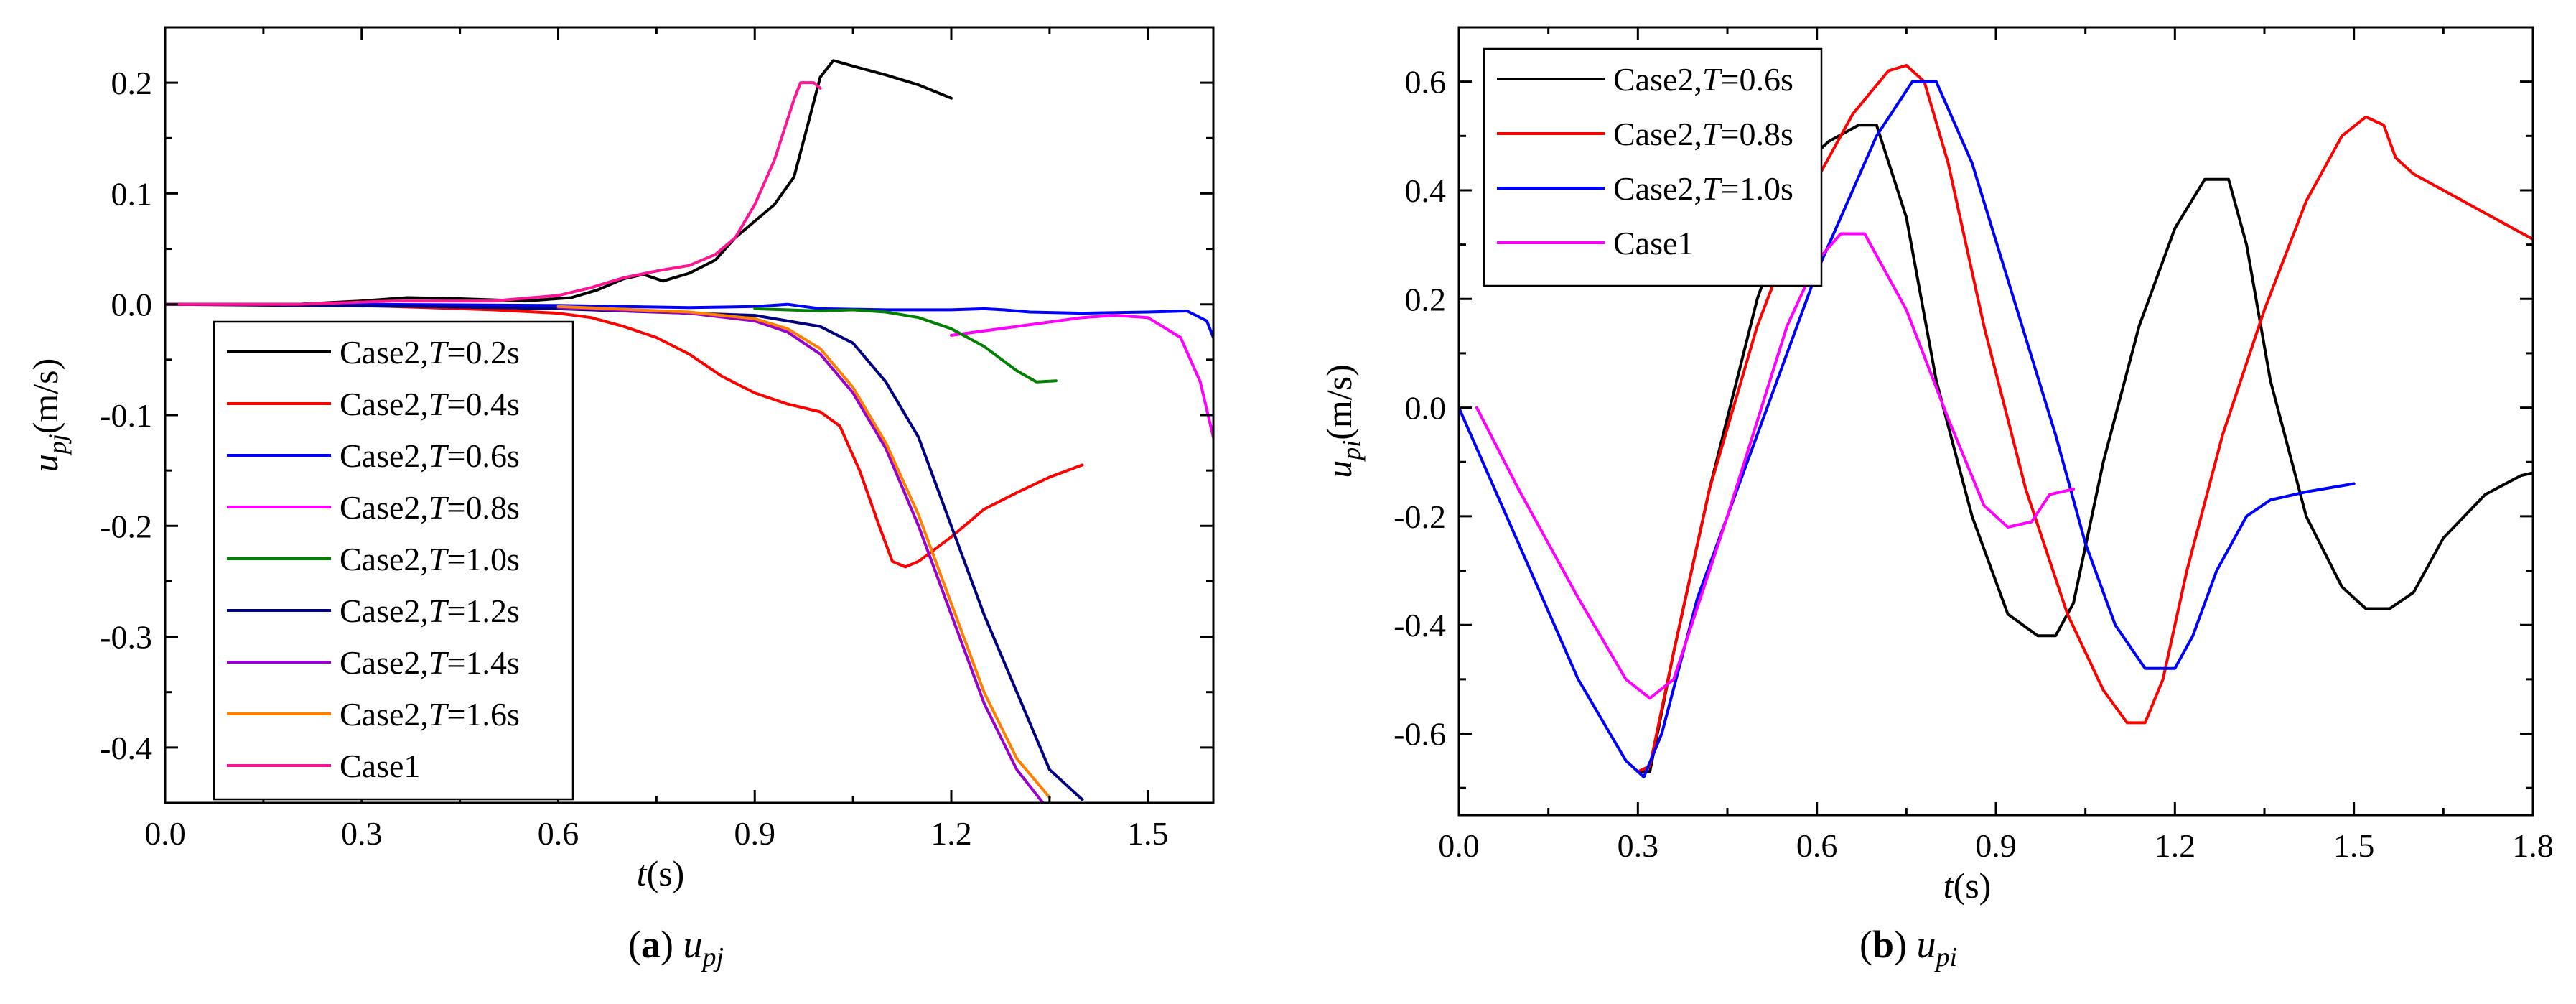 The height and width of the screenshot is (1004, 2576). Describe the element at coordinates (430, 352) in the screenshot. I see `legend-label: Case2,T=0.2s` at that location.